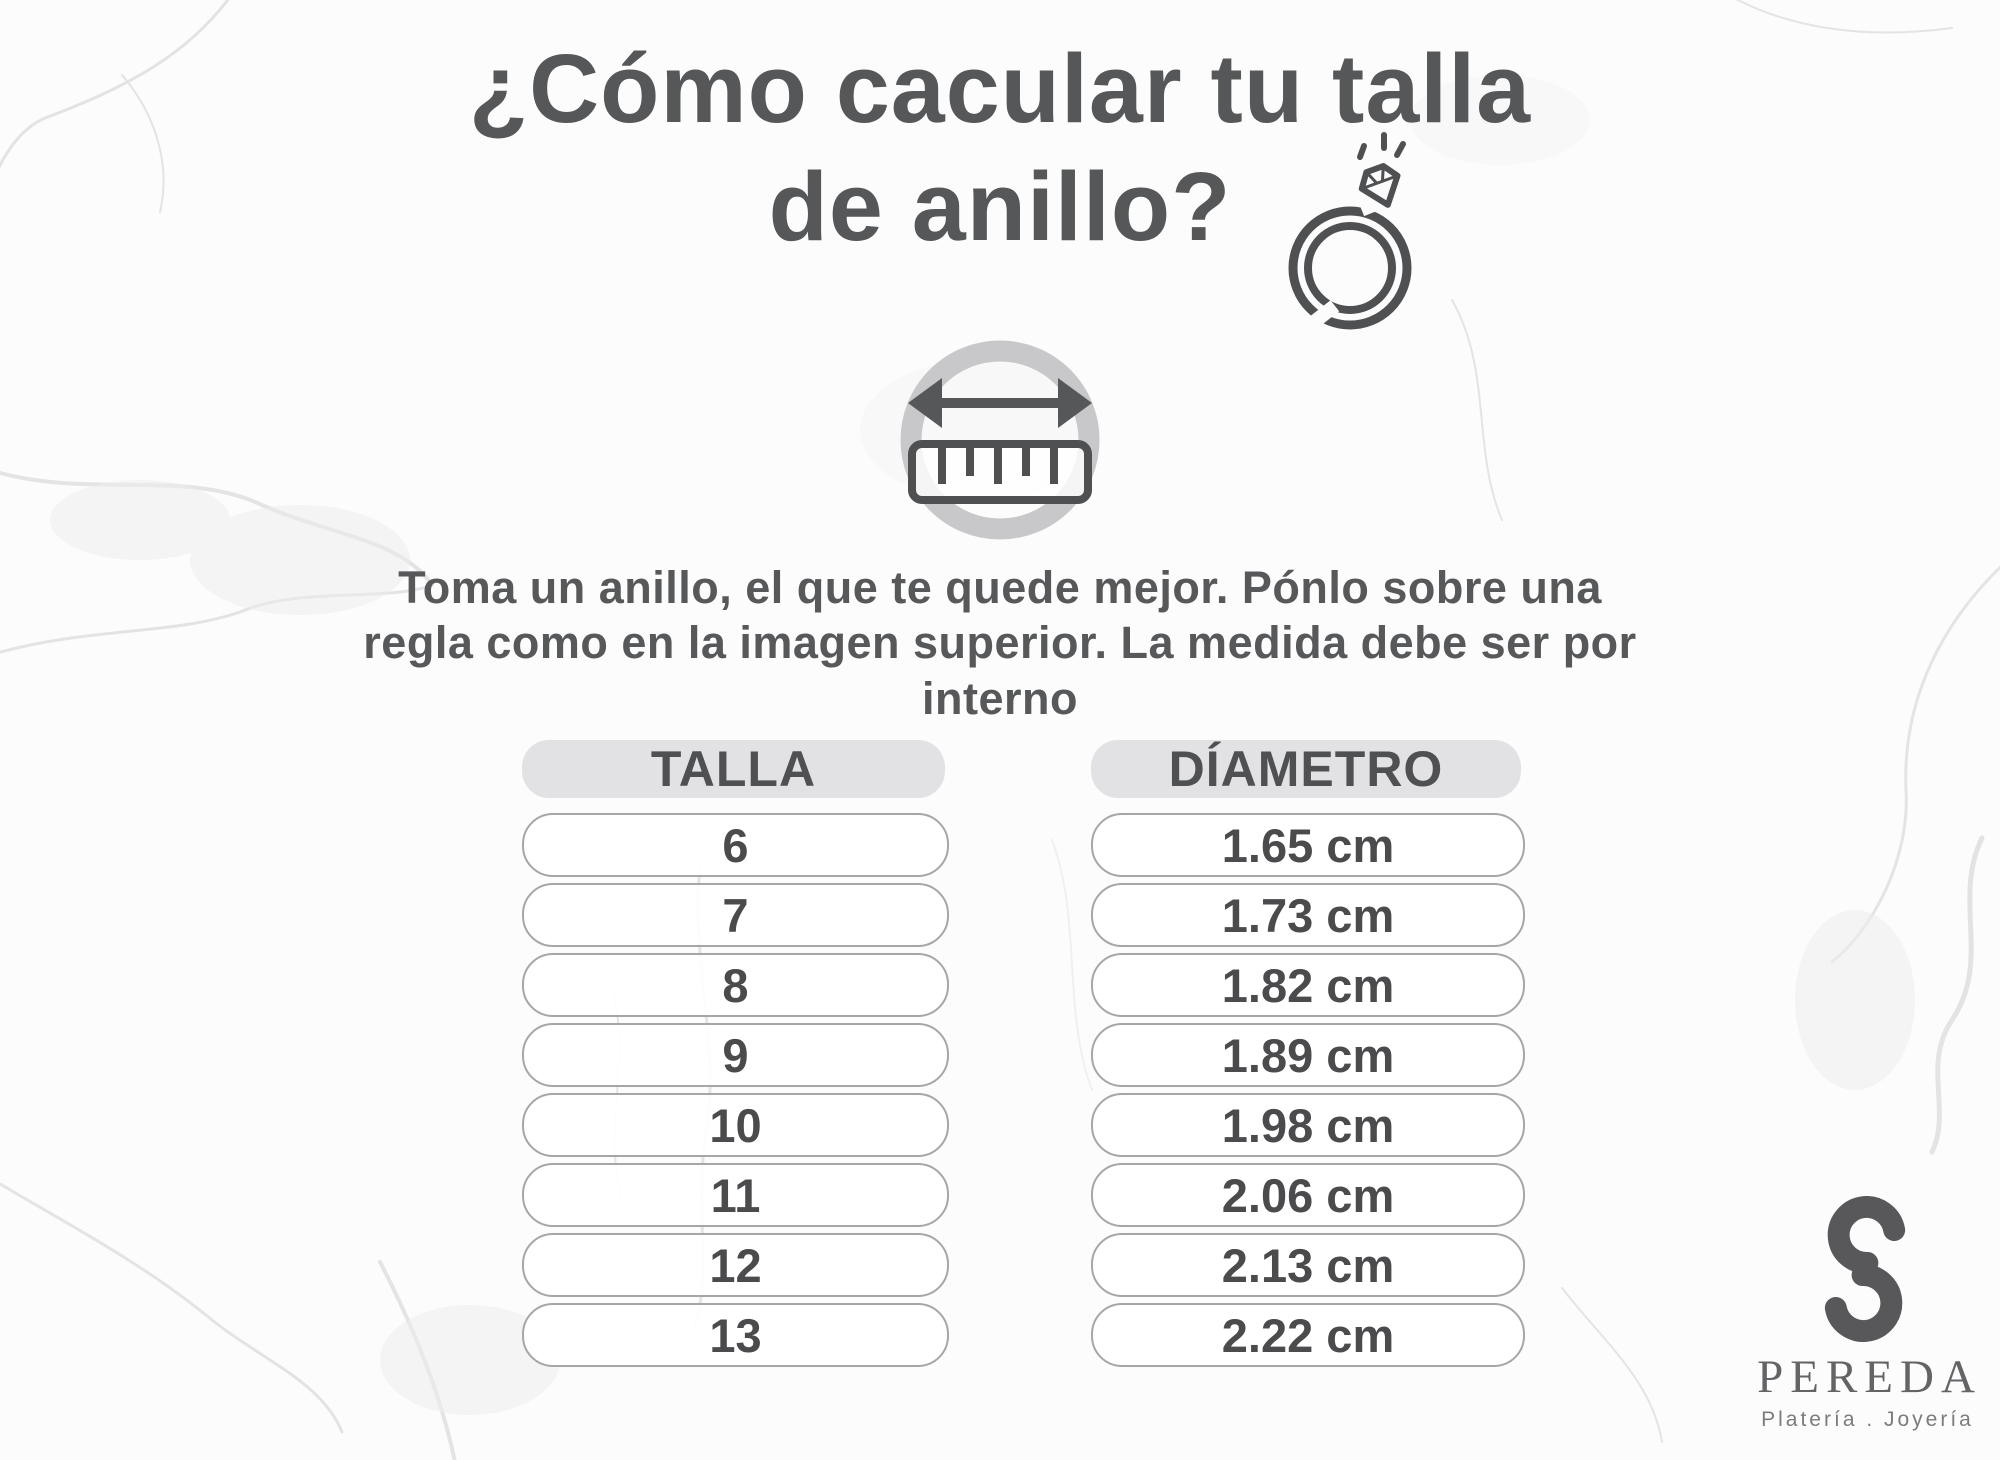 This screenshot has width=2000, height=1460. What do you see at coordinates (735, 915) in the screenshot?
I see `size-cell: 7` at bounding box center [735, 915].